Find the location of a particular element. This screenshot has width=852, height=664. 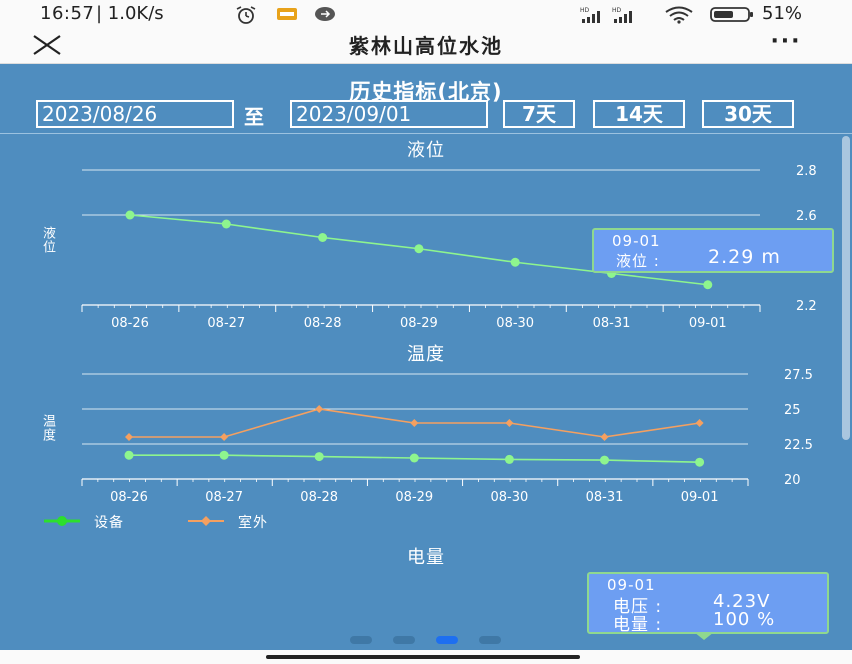

temperature-y-axis-label: 温度 is located at coordinates (47, 428).